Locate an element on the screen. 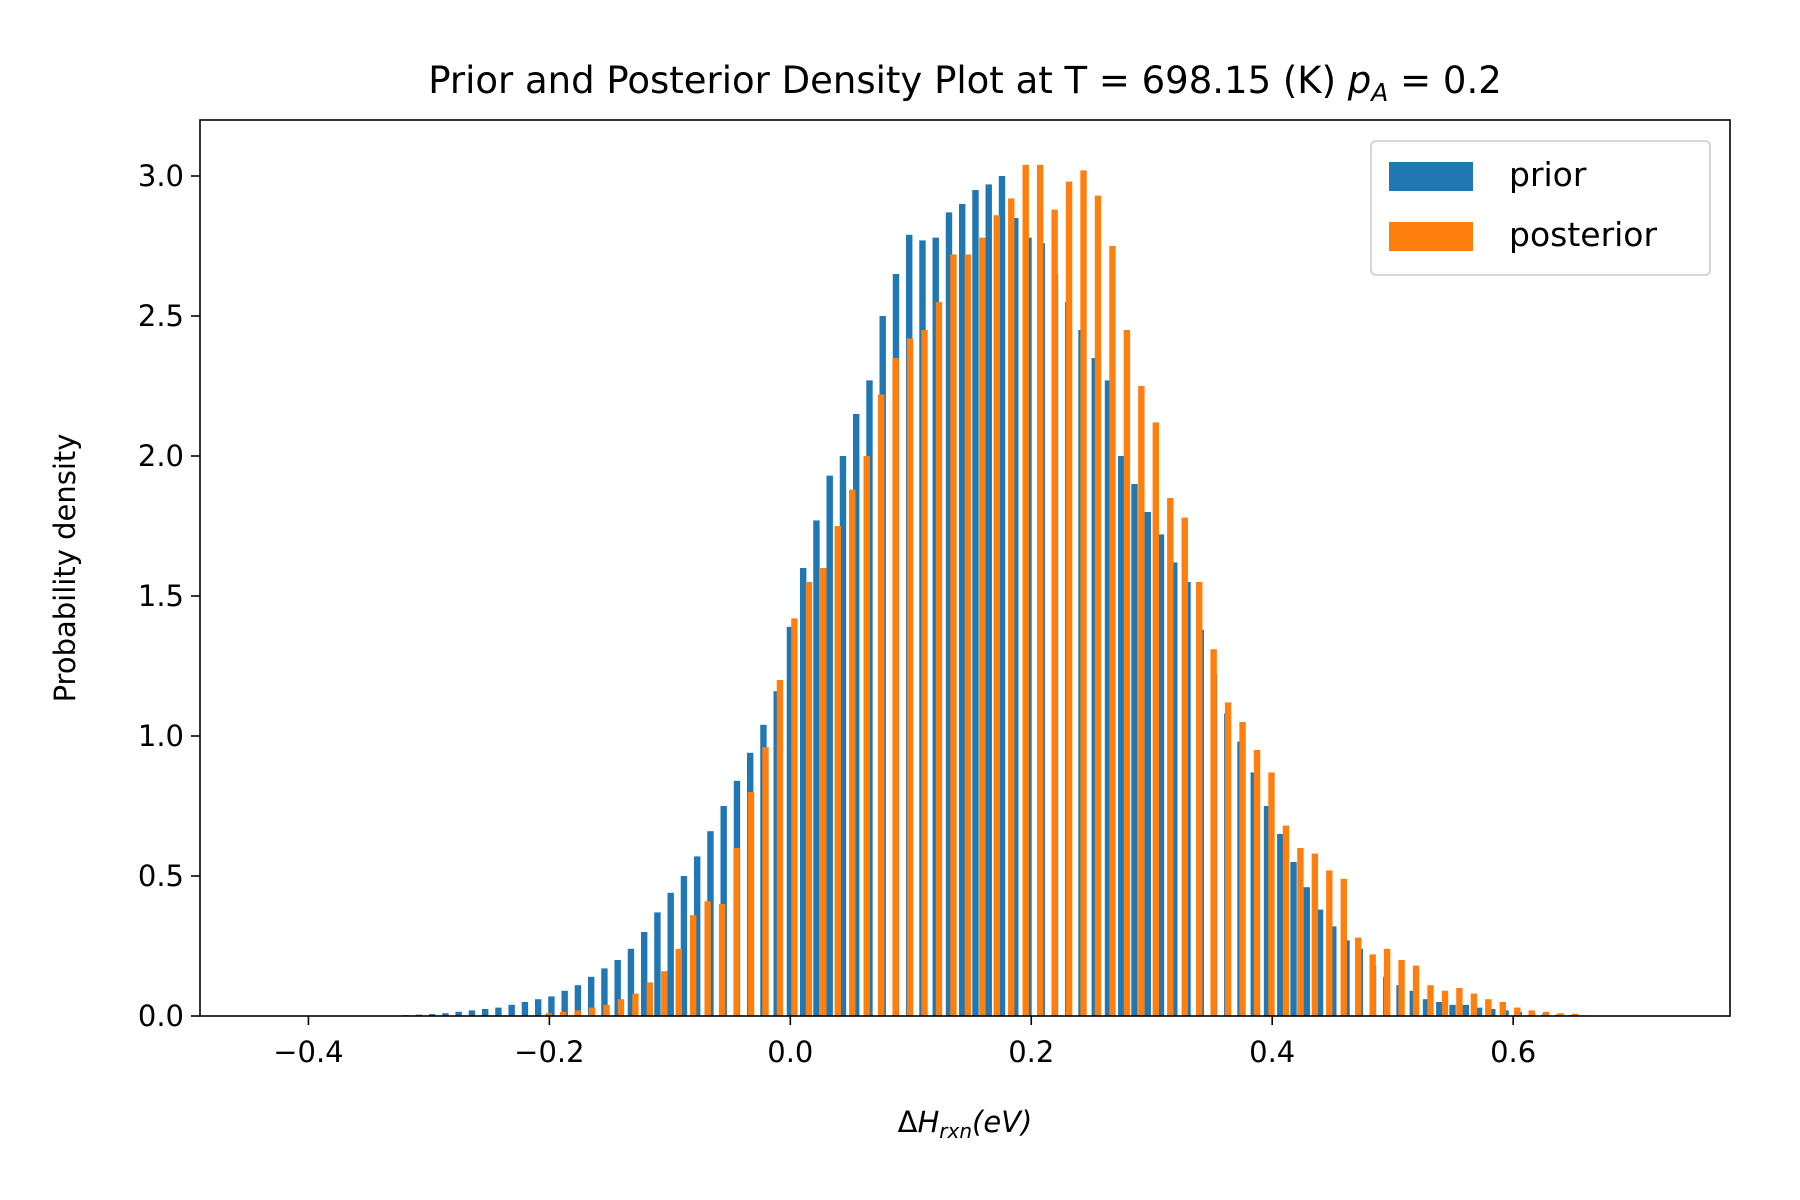 The height and width of the screenshot is (1200, 1800). legend-label-prior: prior is located at coordinates (1548, 174).